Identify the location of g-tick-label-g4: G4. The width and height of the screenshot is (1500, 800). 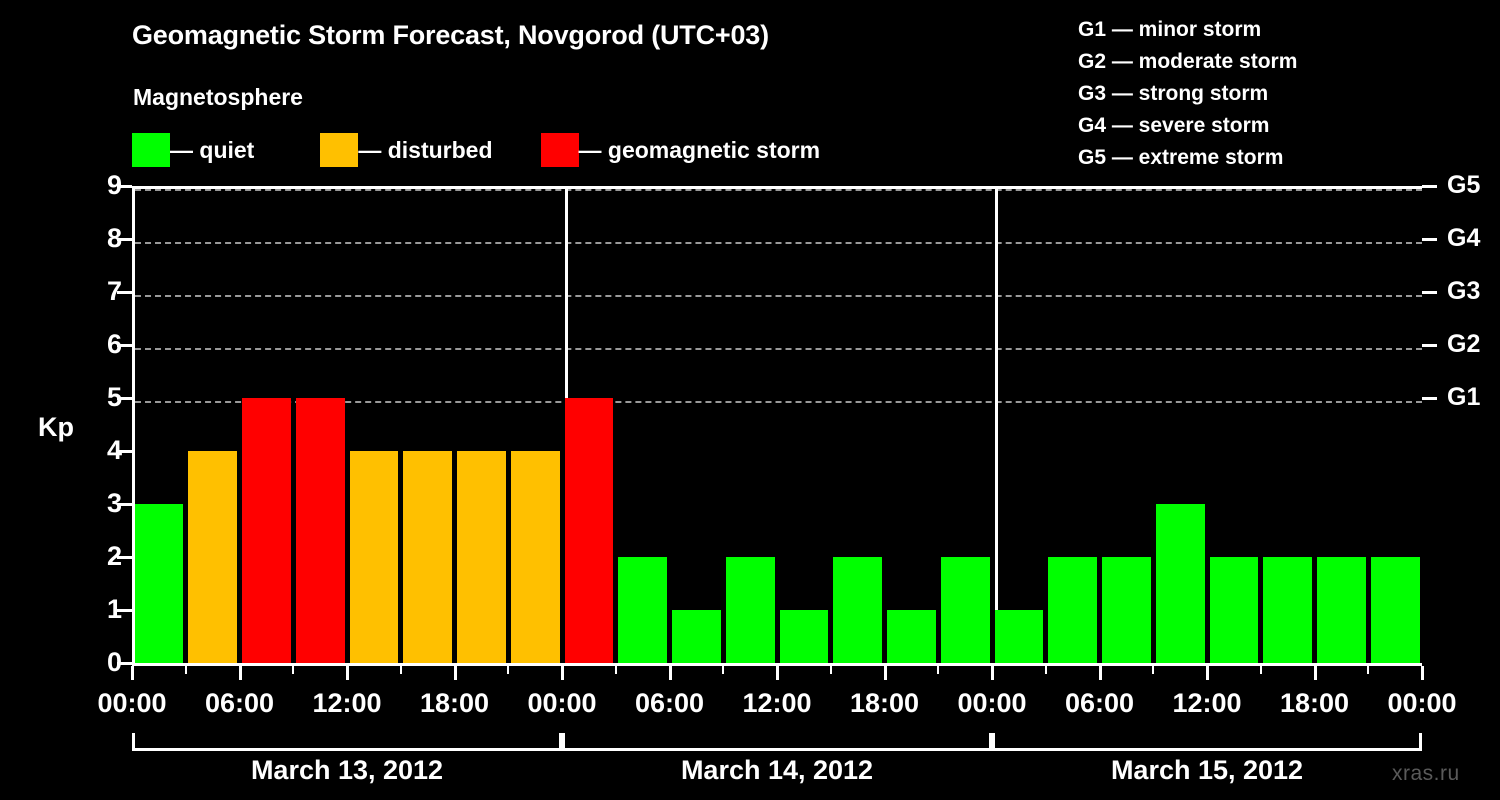
(1464, 238).